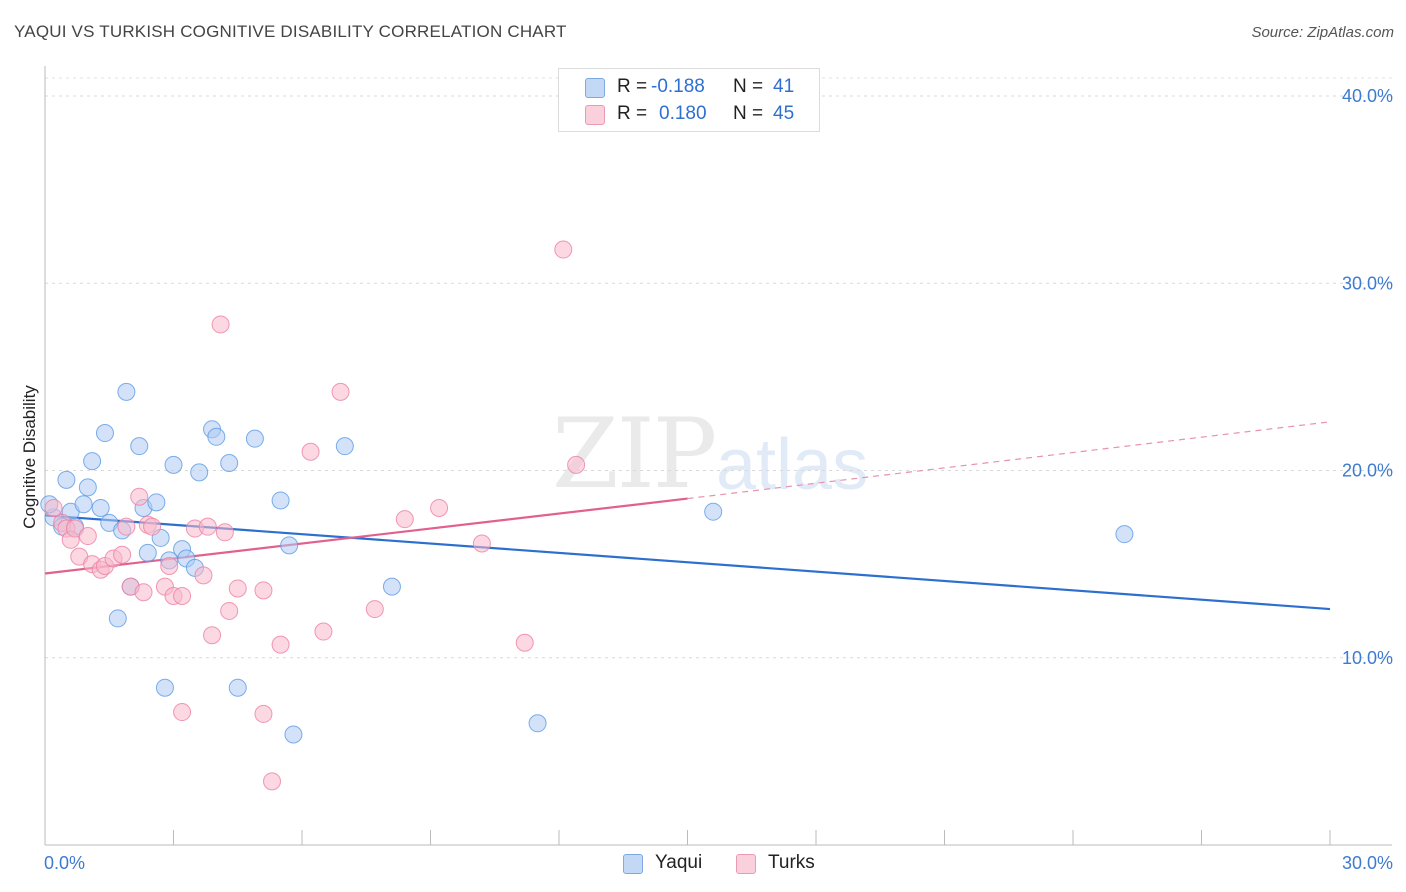 The height and width of the screenshot is (892, 1406). Describe the element at coordinates (784, 86) in the screenshot. I see `legend-n-value: 41` at that location.